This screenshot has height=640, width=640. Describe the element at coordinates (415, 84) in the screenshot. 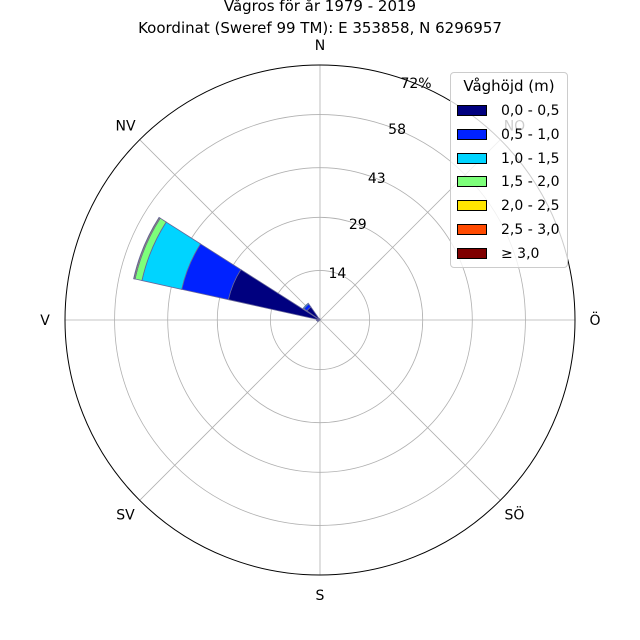

I see `radial-tick-label: 72%` at that location.